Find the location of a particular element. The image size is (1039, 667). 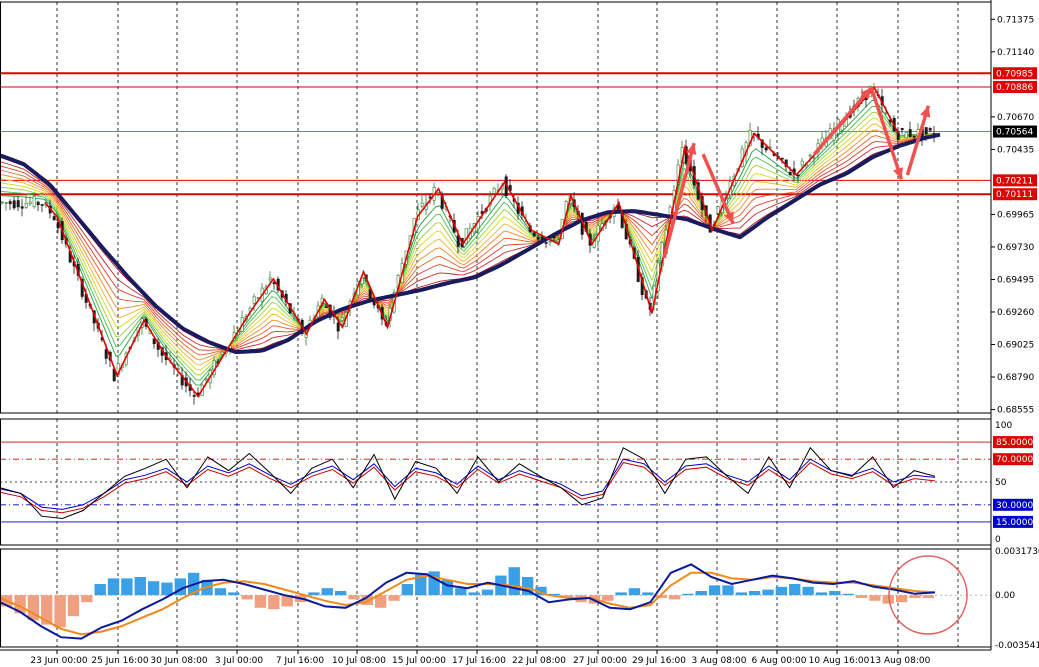

current-price-label: 0.70564 is located at coordinates (1014, 133).